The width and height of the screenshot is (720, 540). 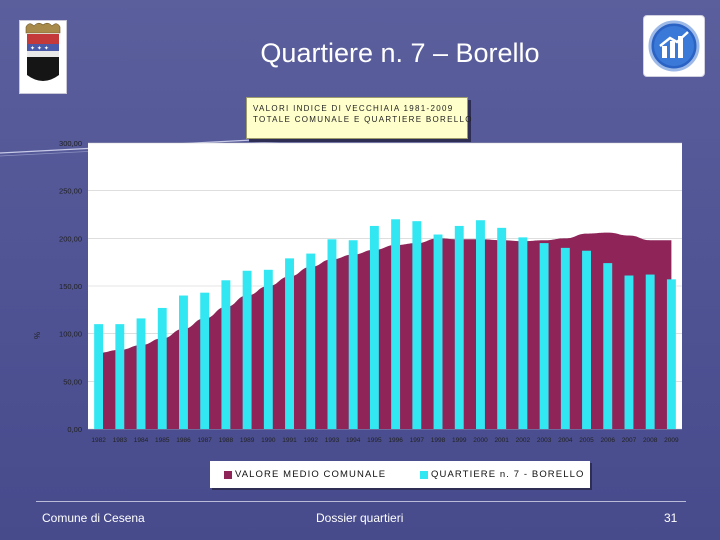 I want to click on y-tick-label: 150,00, so click(x=70, y=286).